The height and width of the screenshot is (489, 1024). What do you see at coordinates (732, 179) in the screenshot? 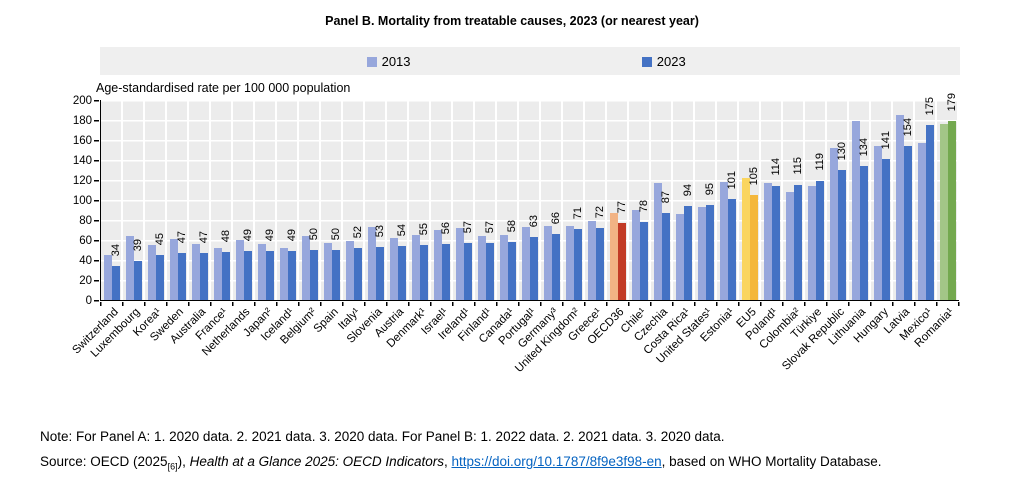
I see `value-label: 101` at bounding box center [732, 179].